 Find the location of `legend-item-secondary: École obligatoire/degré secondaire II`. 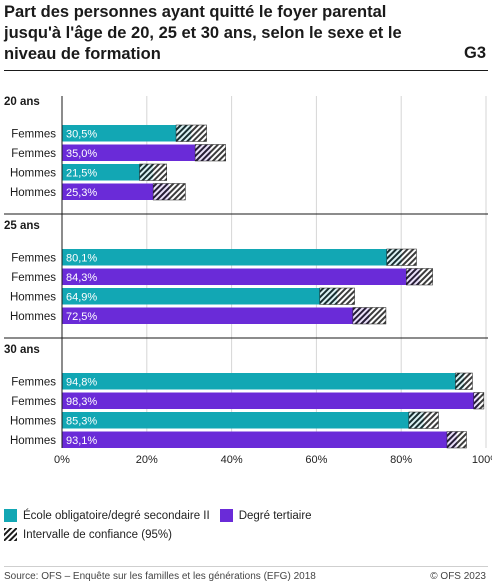

legend-item-secondary: École obligatoire/degré secondaire II is located at coordinates (107, 515).